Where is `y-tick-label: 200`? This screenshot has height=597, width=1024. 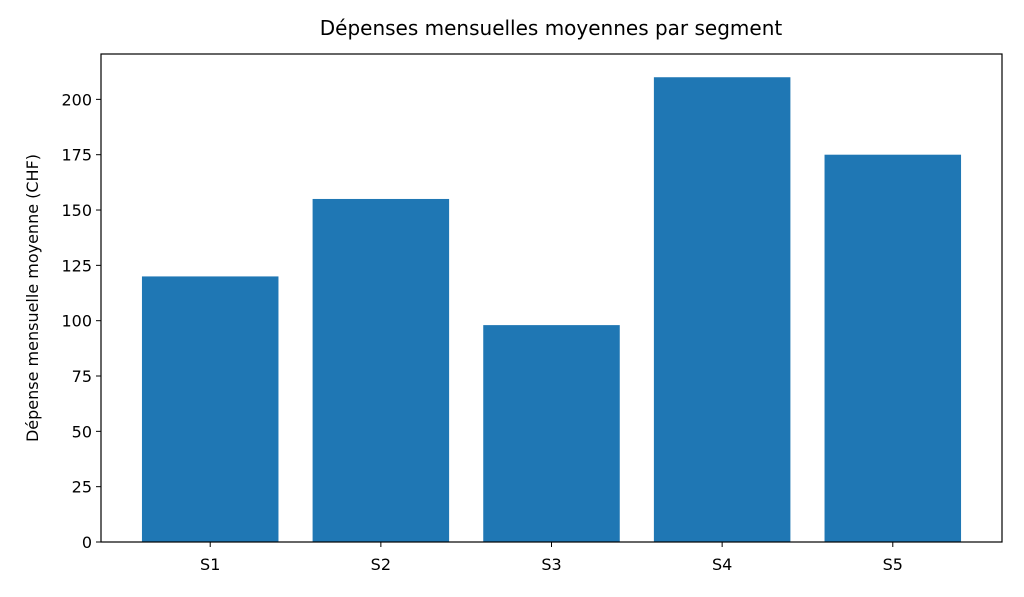
y-tick-label: 200 is located at coordinates (76, 99).